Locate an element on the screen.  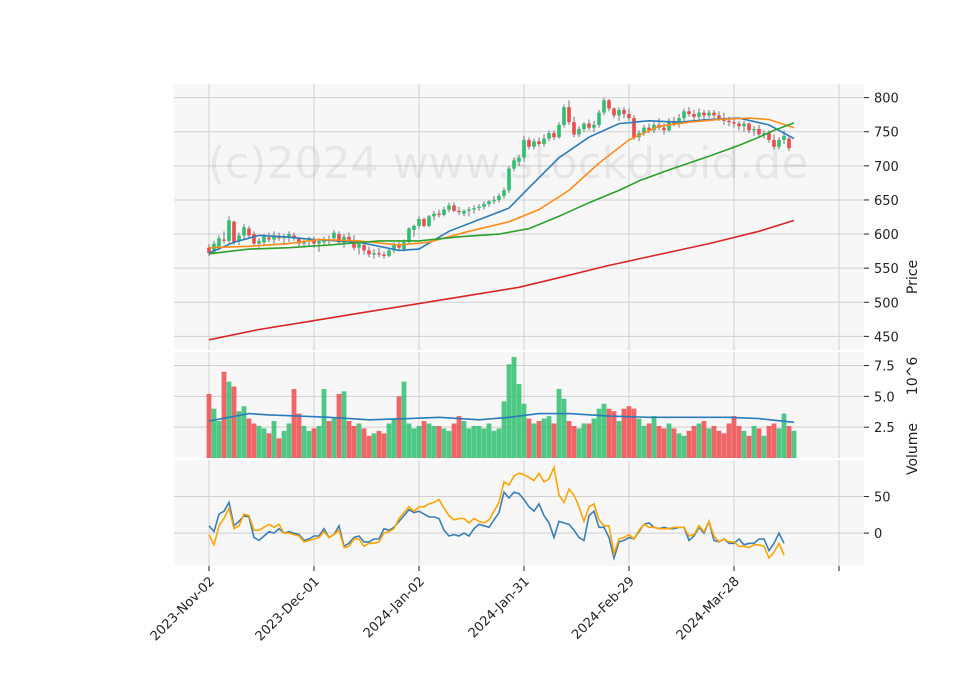
x-tick-label: 2024-Jan-02 is located at coordinates (394, 607).